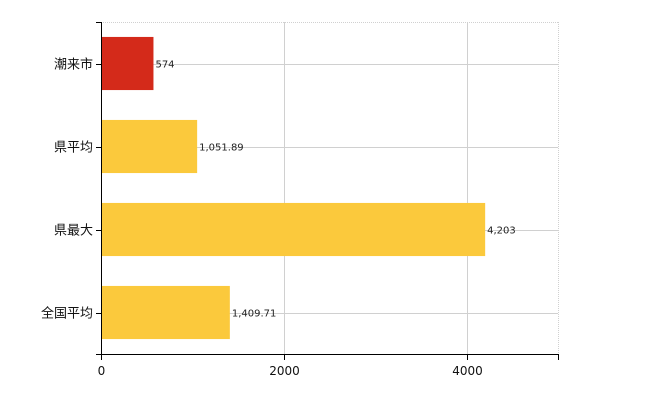  Describe the element at coordinates (221, 148) in the screenshot. I see `data-label: 1,051.89` at that location.